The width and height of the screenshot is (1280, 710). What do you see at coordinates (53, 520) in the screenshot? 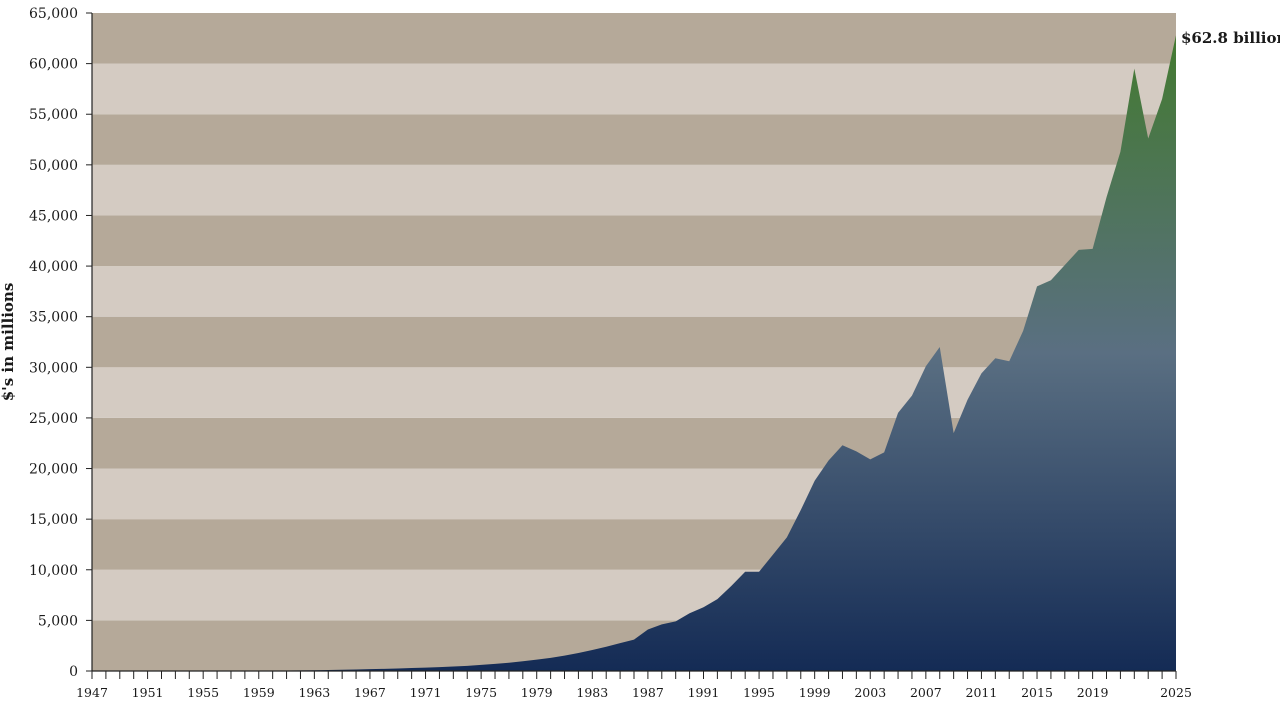
I see `y-tick-label: 15,000` at bounding box center [53, 520].